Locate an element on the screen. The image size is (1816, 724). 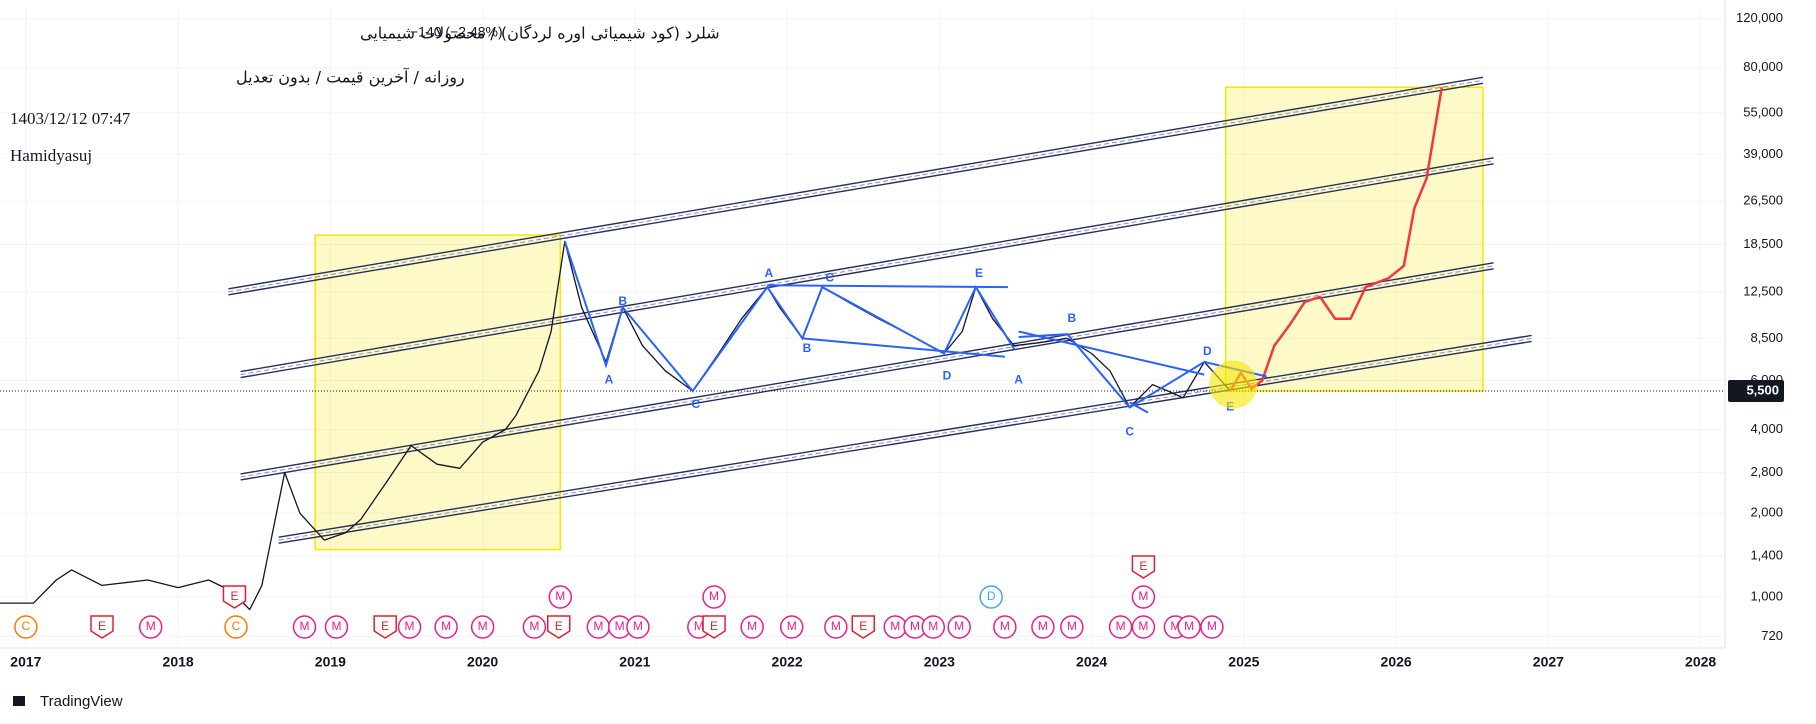
change: −140 (−2.48%) is located at coordinates (456, 32).